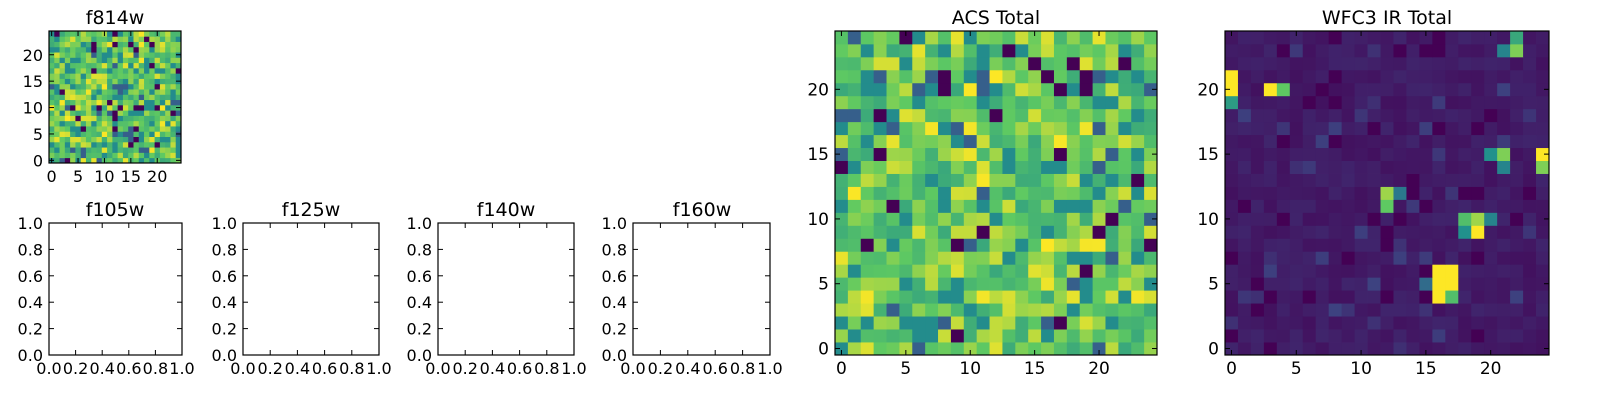  What do you see at coordinates (1213, 350) in the screenshot?
I see `y-tick-label: 0` at bounding box center [1213, 350].